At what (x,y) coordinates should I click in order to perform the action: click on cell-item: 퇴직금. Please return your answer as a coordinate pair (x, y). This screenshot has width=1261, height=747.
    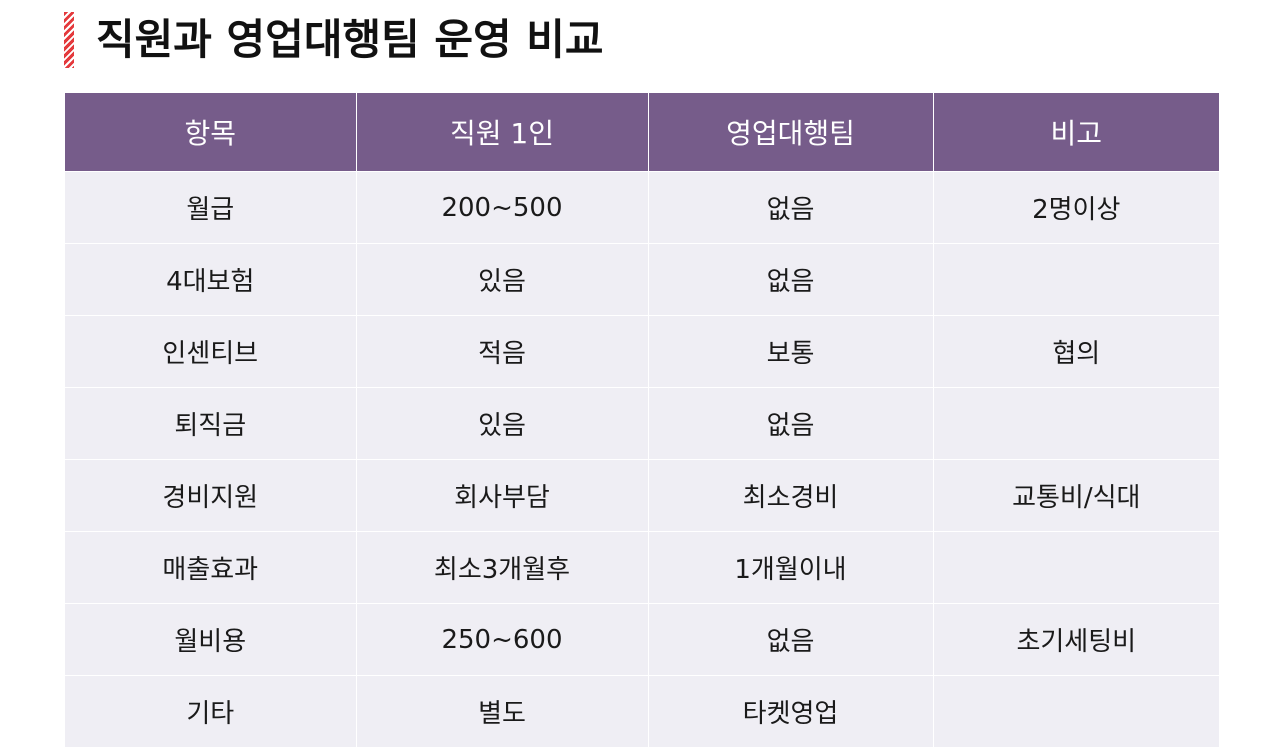
    Looking at the image, I should click on (210, 423).